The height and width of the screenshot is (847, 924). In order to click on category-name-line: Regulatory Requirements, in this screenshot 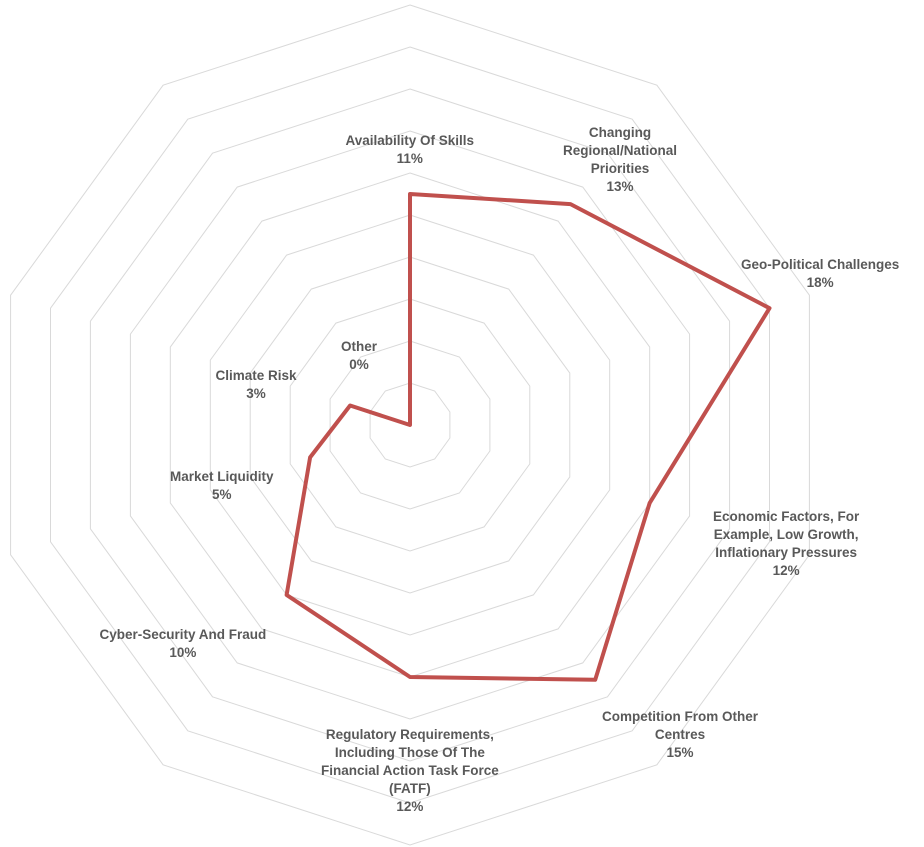, I will do `click(409, 734)`.